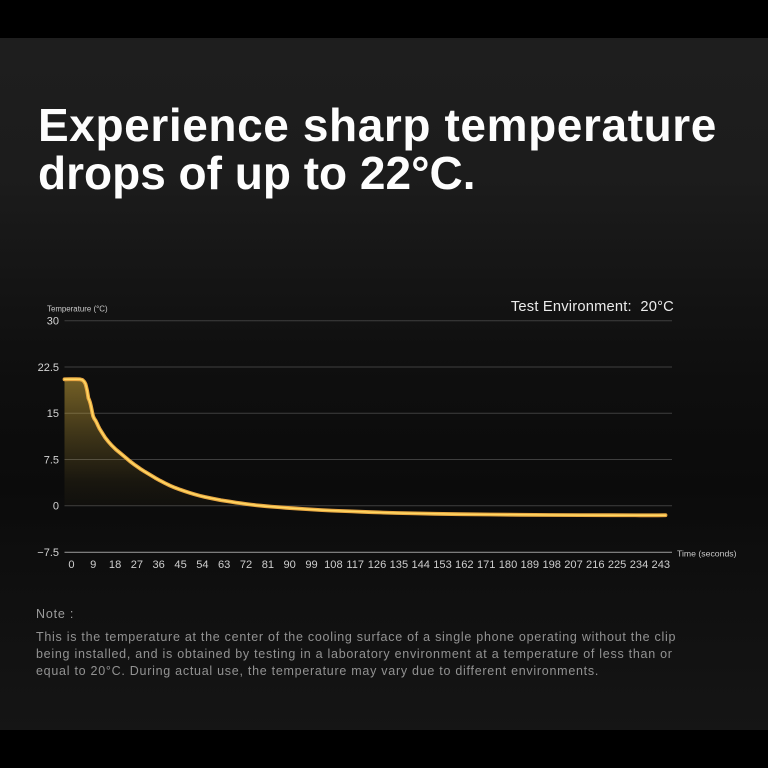 Image resolution: width=768 pixels, height=768 pixels. Describe the element at coordinates (93, 565) in the screenshot. I see `svg-text: 9` at that location.